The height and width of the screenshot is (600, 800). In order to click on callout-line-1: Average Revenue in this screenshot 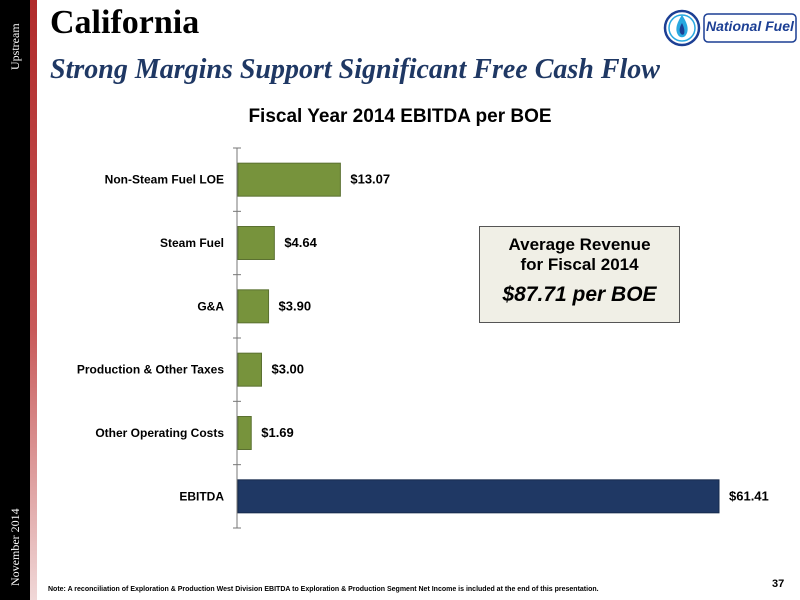, I will do `click(579, 244)`.